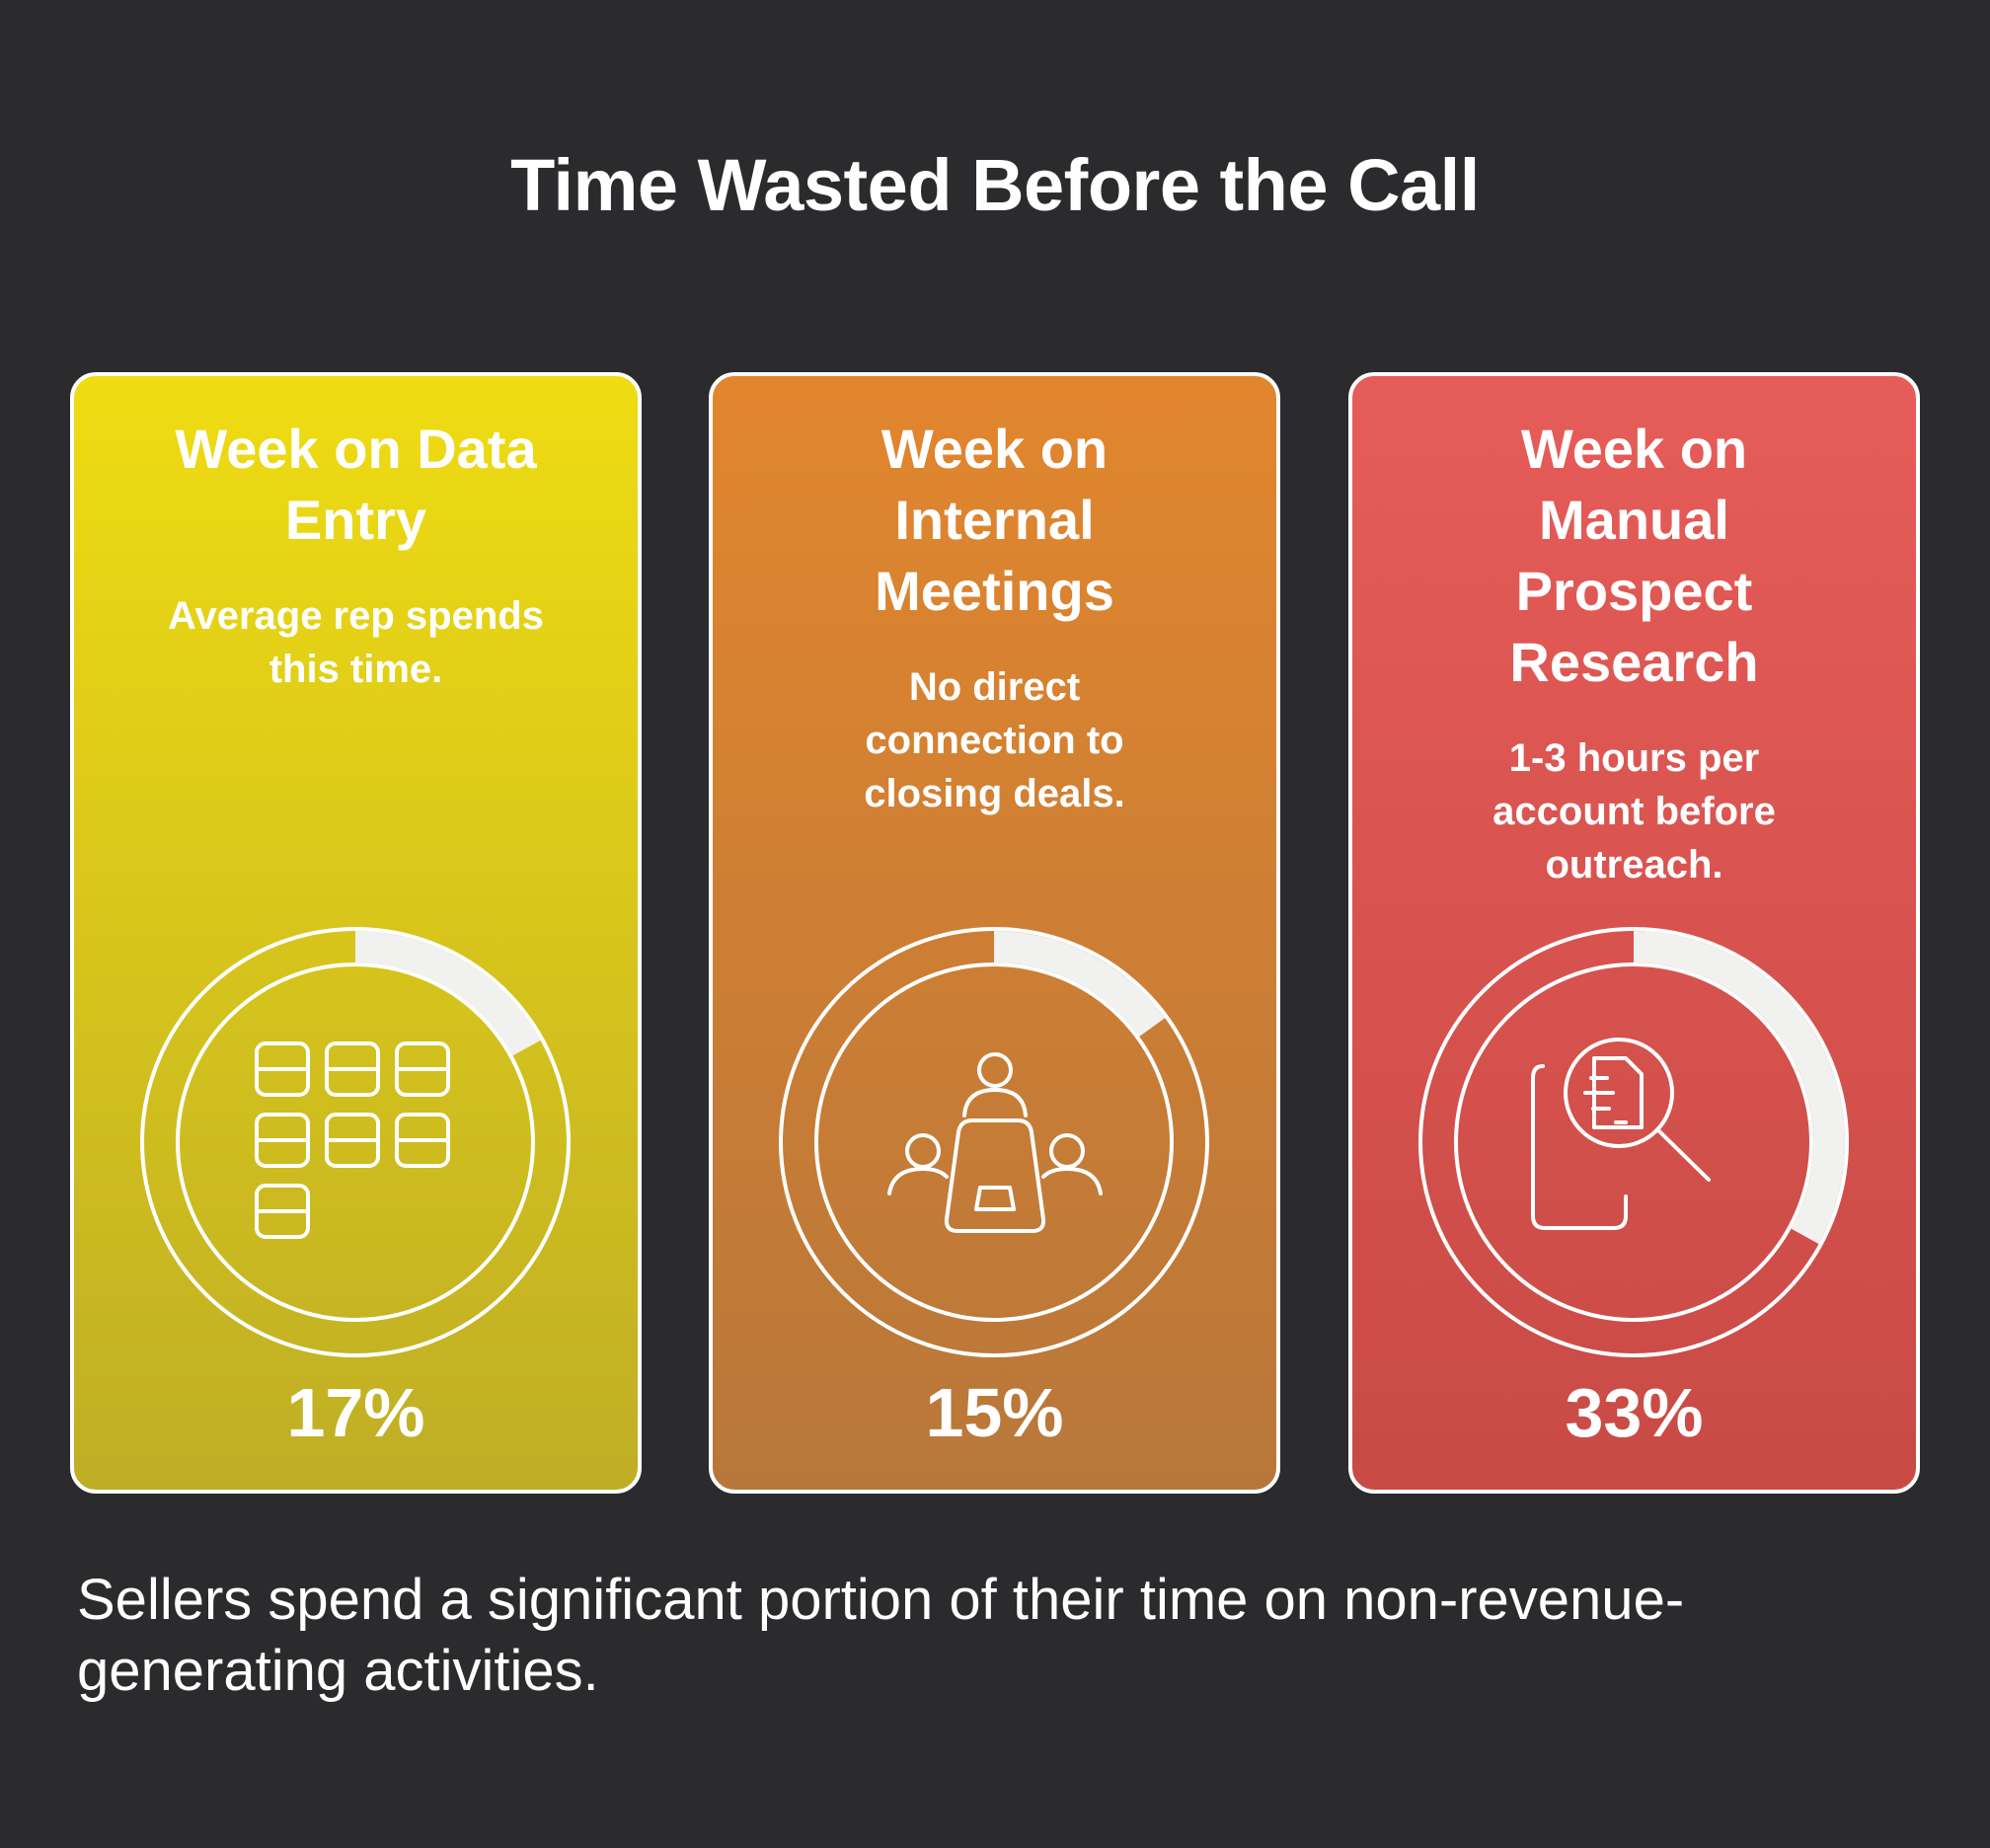  What do you see at coordinates (994, 1412) in the screenshot?
I see `percent-label: 15%` at bounding box center [994, 1412].